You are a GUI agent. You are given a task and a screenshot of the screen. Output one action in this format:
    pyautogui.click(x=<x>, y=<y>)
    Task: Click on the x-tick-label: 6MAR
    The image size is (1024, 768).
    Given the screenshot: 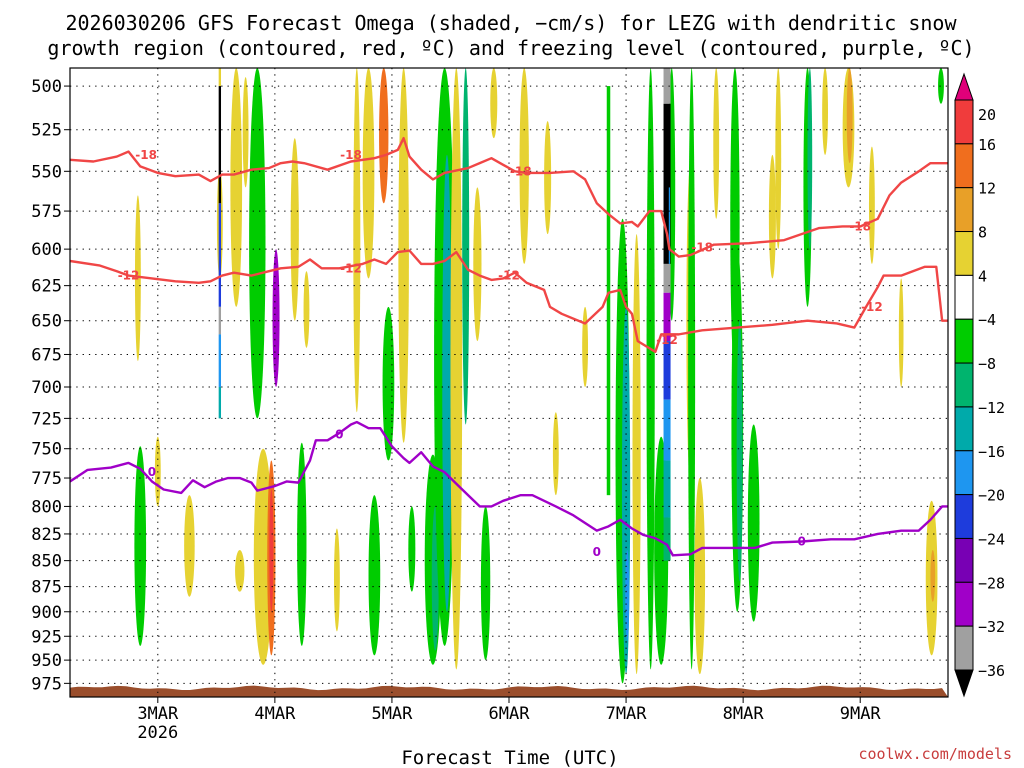 What is the action you would take?
    pyautogui.click(x=510, y=714)
    